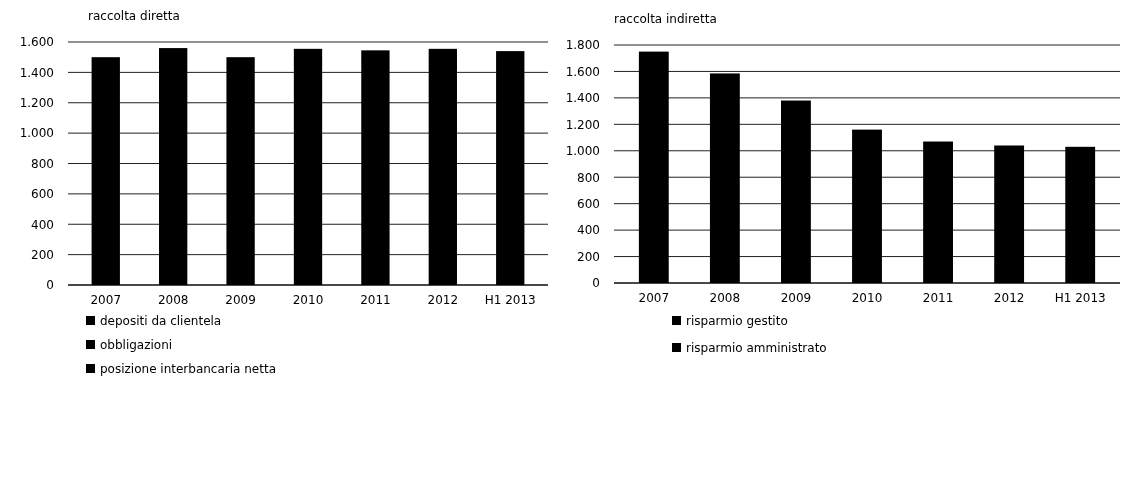  Describe the element at coordinates (161, 321) in the screenshot. I see `text: depositi da clientela` at that location.